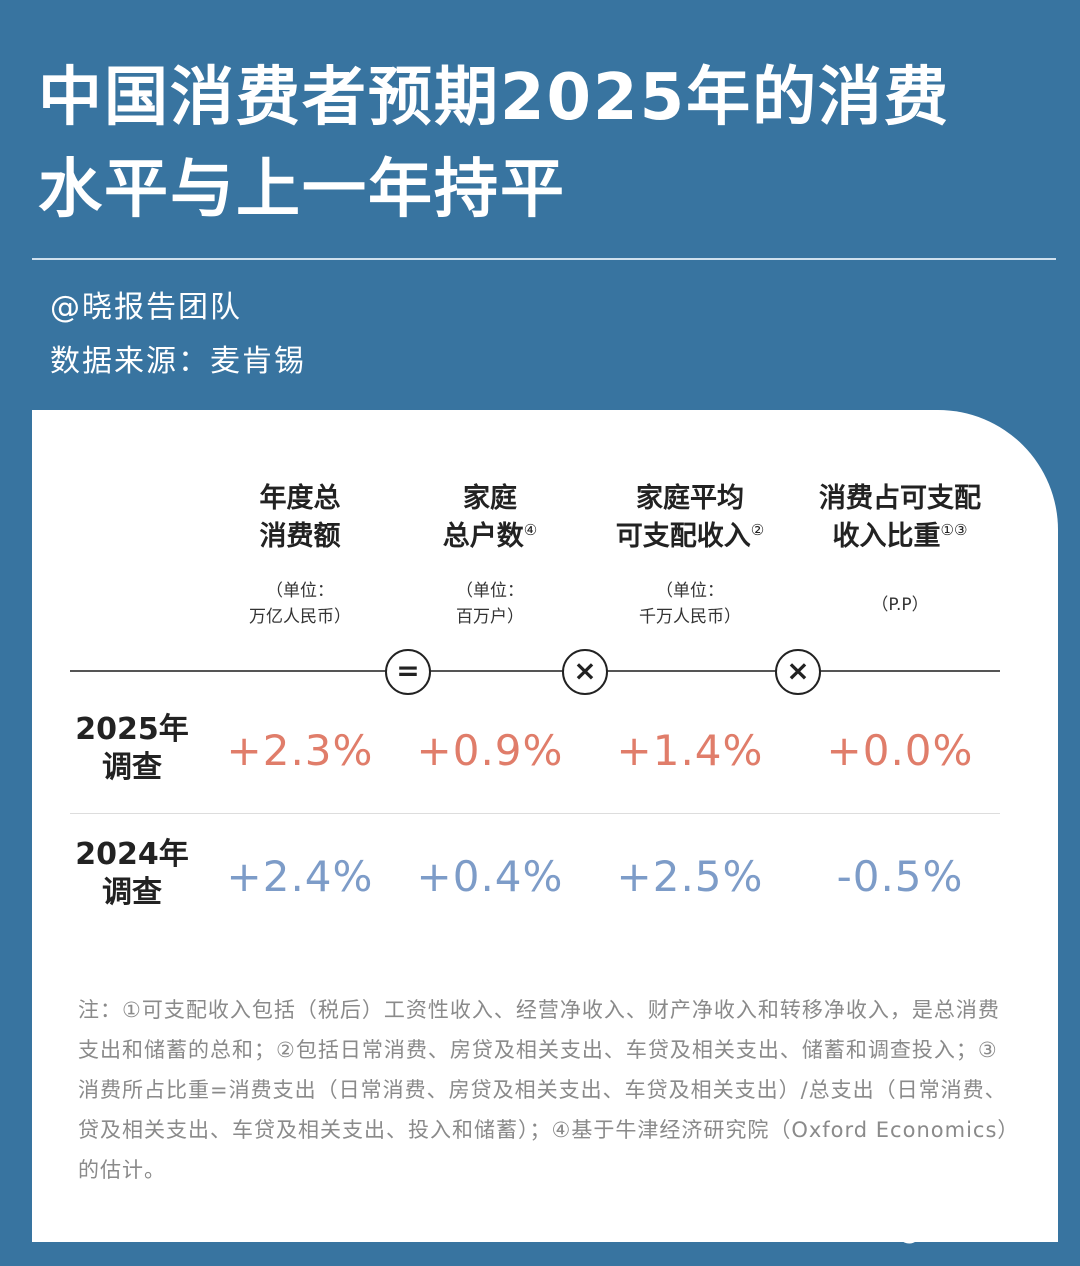 This screenshot has width=1080, height=1266. I want to click on column-unit: （单位： 万亿人民币）, so click(300, 604).